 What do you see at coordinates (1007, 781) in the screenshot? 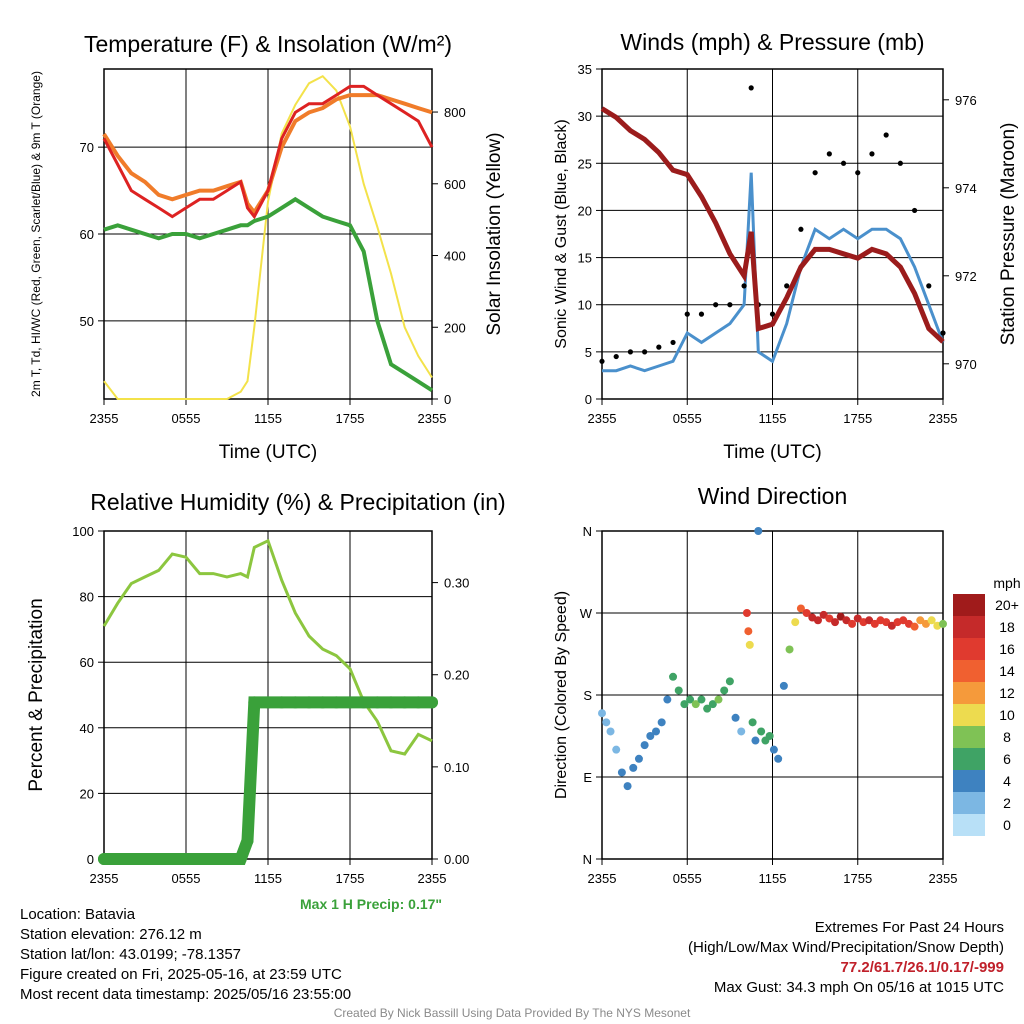
I see `legend-label: 4` at bounding box center [1007, 781].